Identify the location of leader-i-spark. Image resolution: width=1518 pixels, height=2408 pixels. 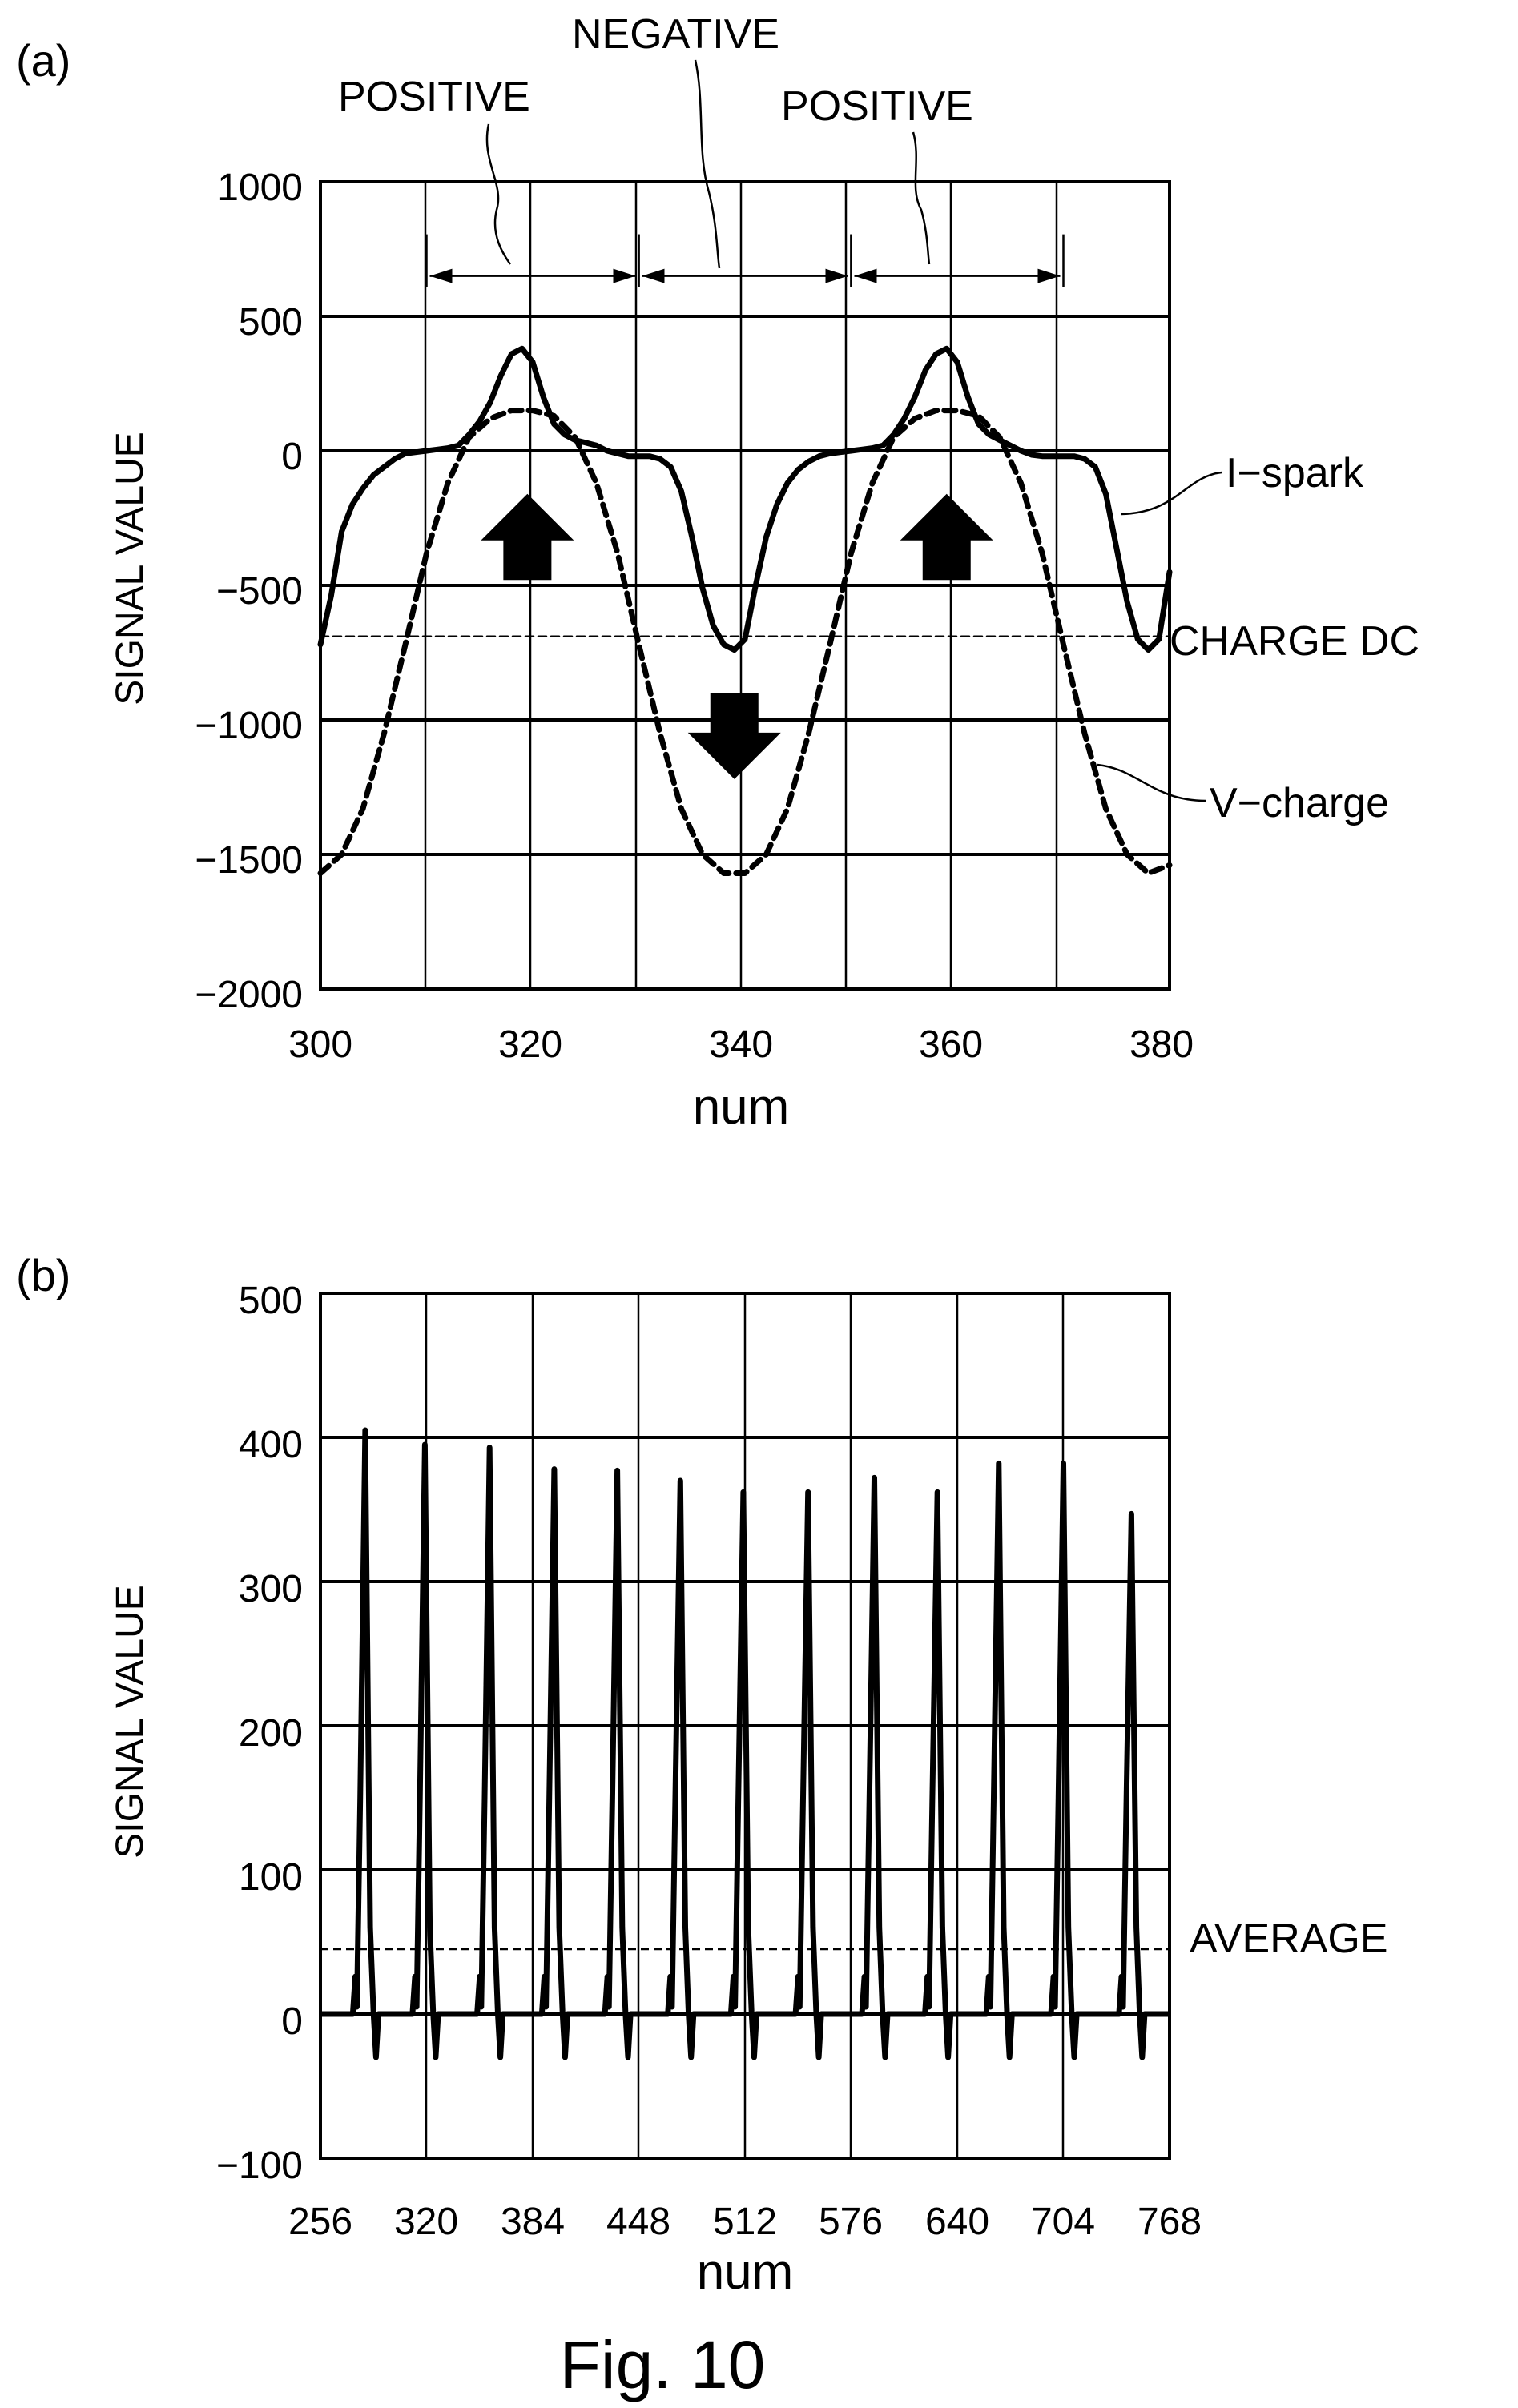
(1171, 494).